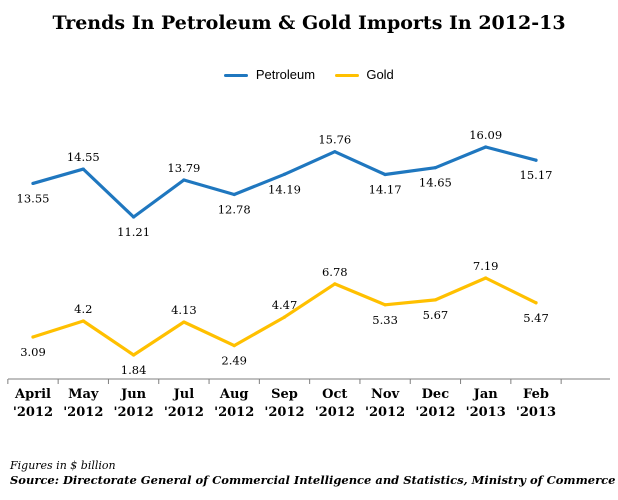  Describe the element at coordinates (436, 315) in the screenshot. I see `data-label-gold: 5.67` at that location.